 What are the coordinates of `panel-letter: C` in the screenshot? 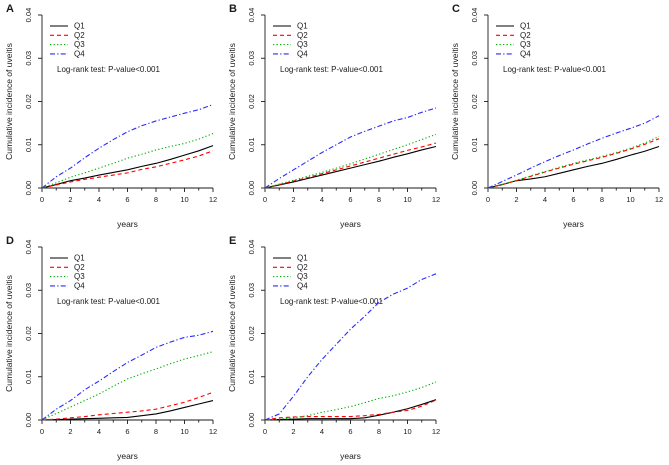 It's located at (456, 9).